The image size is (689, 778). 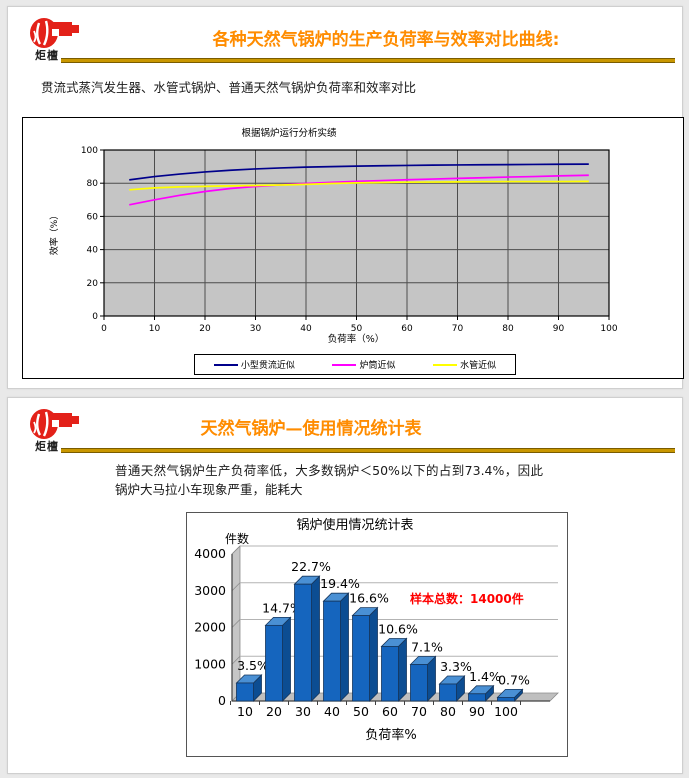 What do you see at coordinates (407, 329) in the screenshot?
I see `xtick-label: 60` at bounding box center [407, 329].